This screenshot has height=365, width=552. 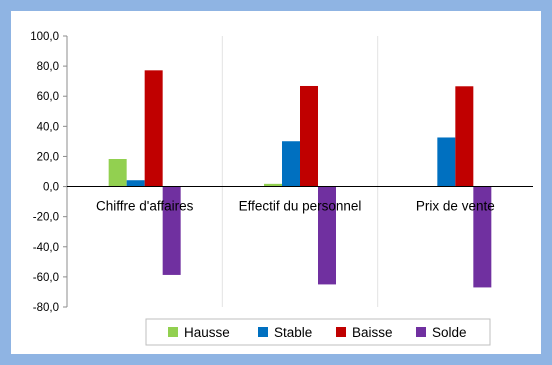 What do you see at coordinates (48, 127) in the screenshot?
I see `y-tick-label: 40,0` at bounding box center [48, 127].